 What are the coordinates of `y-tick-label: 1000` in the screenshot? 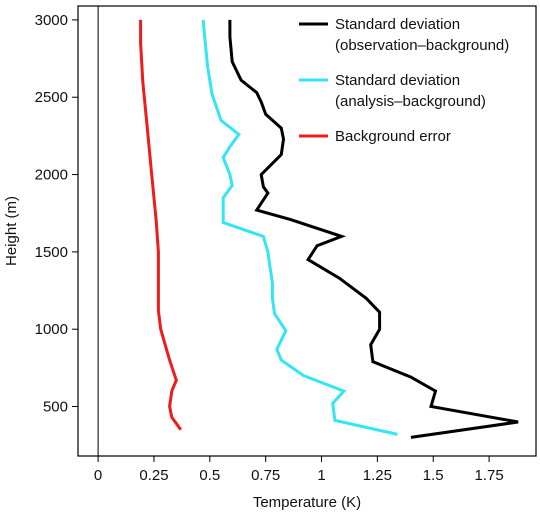 It's located at (51, 329).